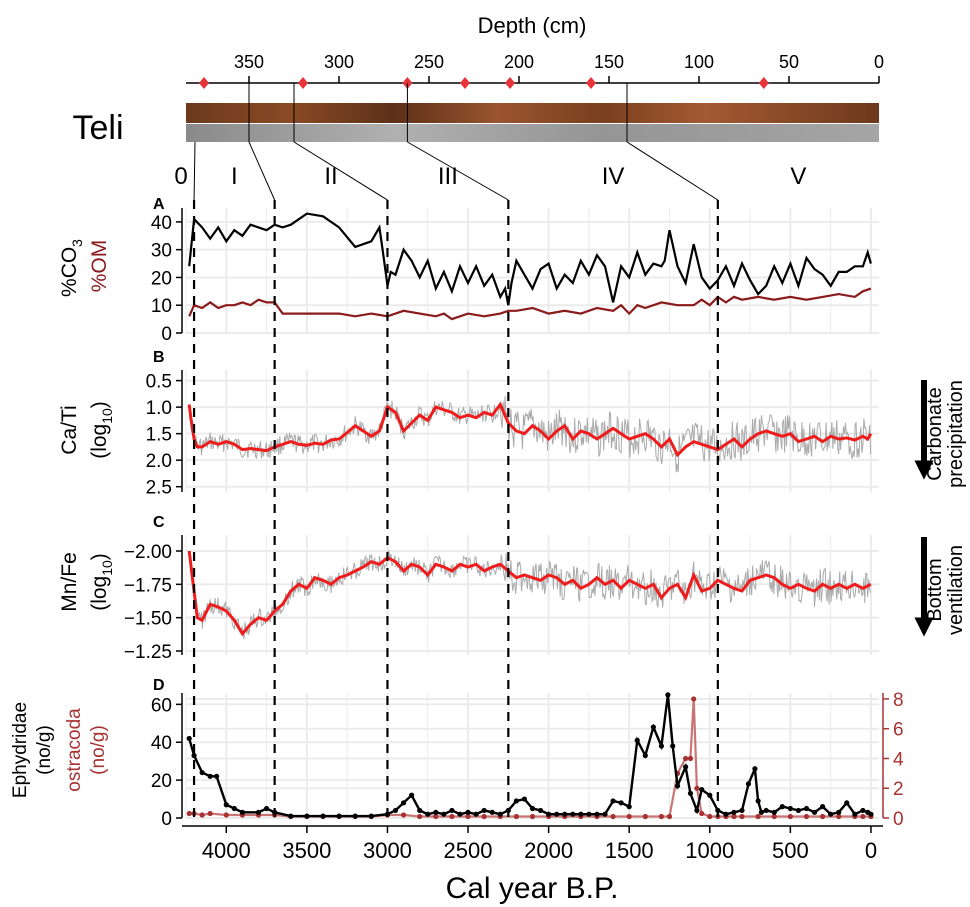 This screenshot has height=907, width=970. What do you see at coordinates (789, 62) in the screenshot?
I see `depth-tick-label: 50` at bounding box center [789, 62].